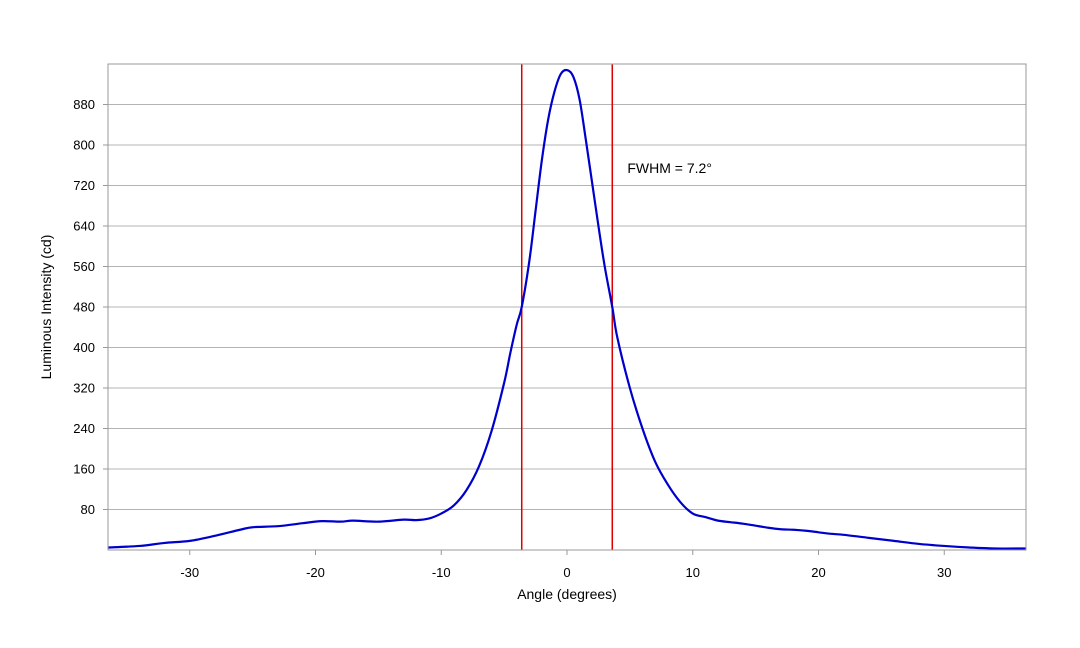 This screenshot has height=648, width=1080. Describe the element at coordinates (84, 185) in the screenshot. I see `y-tick-label: 720` at that location.